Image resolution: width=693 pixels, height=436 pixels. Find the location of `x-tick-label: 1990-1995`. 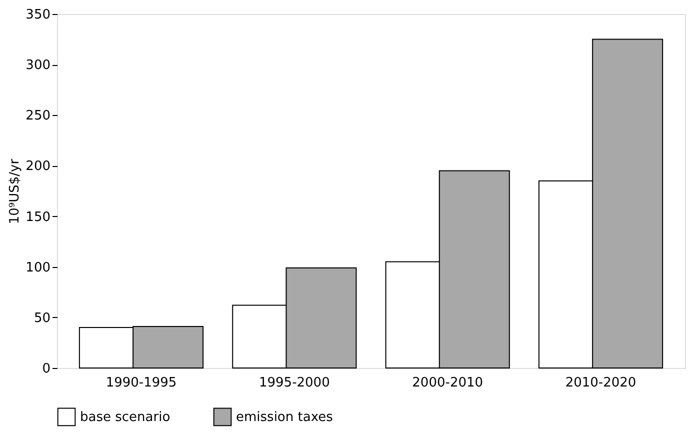

x-tick-label: 1990-1995 is located at coordinates (141, 383).